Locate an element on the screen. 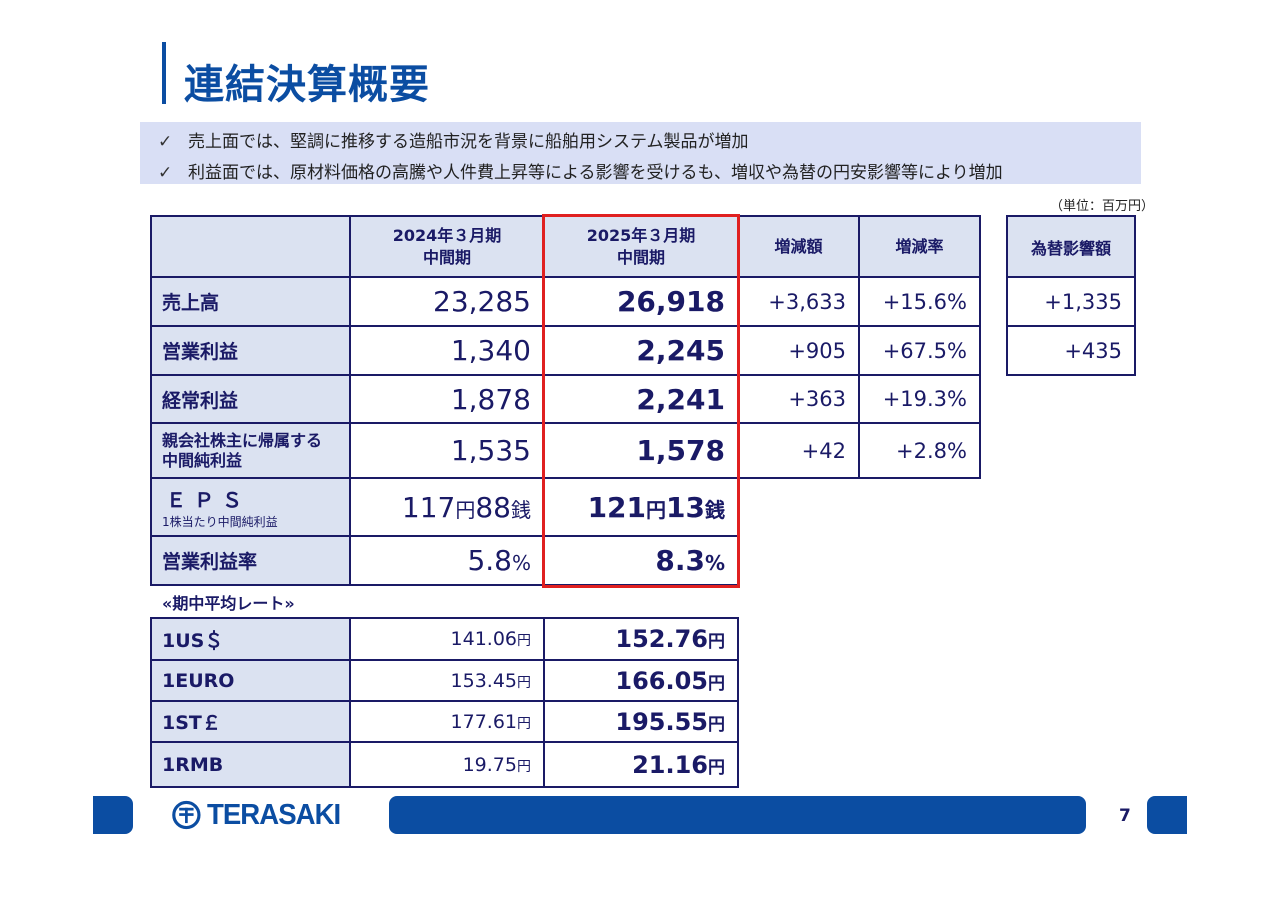 This screenshot has width=1280, height=904. header-rate: 増減率 is located at coordinates (919, 246).